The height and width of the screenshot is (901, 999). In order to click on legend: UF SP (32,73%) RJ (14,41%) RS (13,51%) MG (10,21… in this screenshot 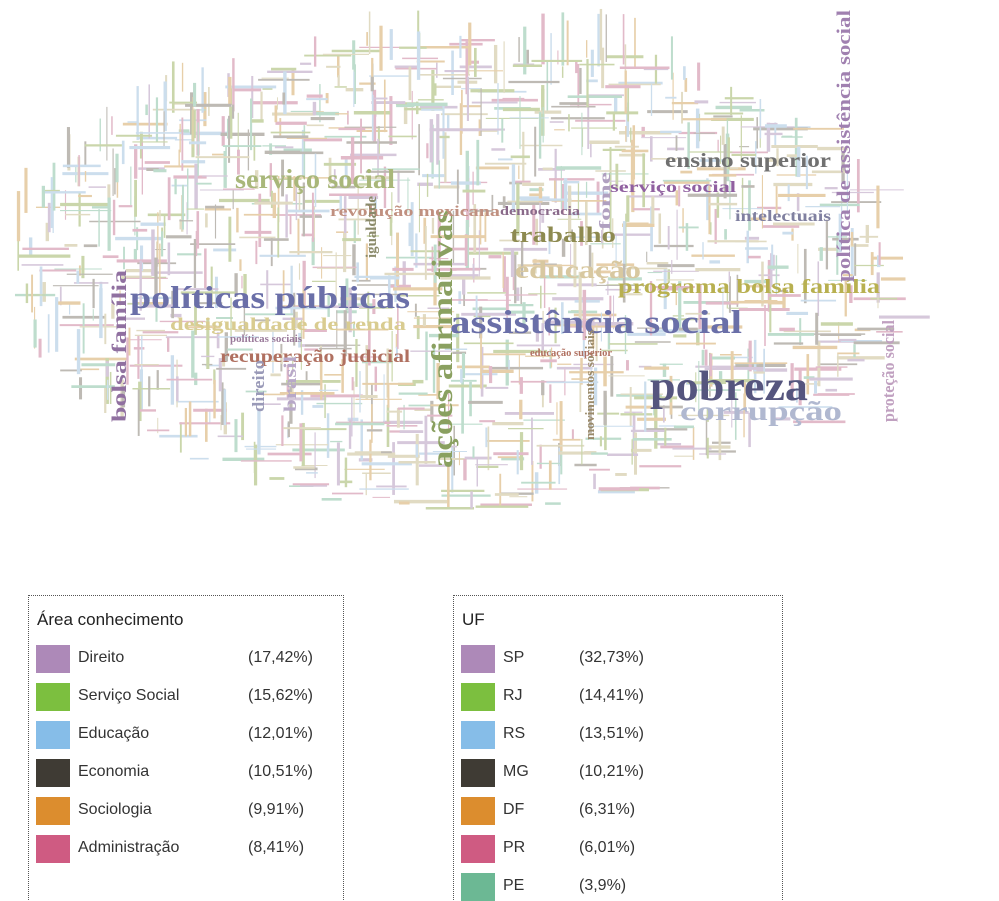, I will do `click(618, 748)`.